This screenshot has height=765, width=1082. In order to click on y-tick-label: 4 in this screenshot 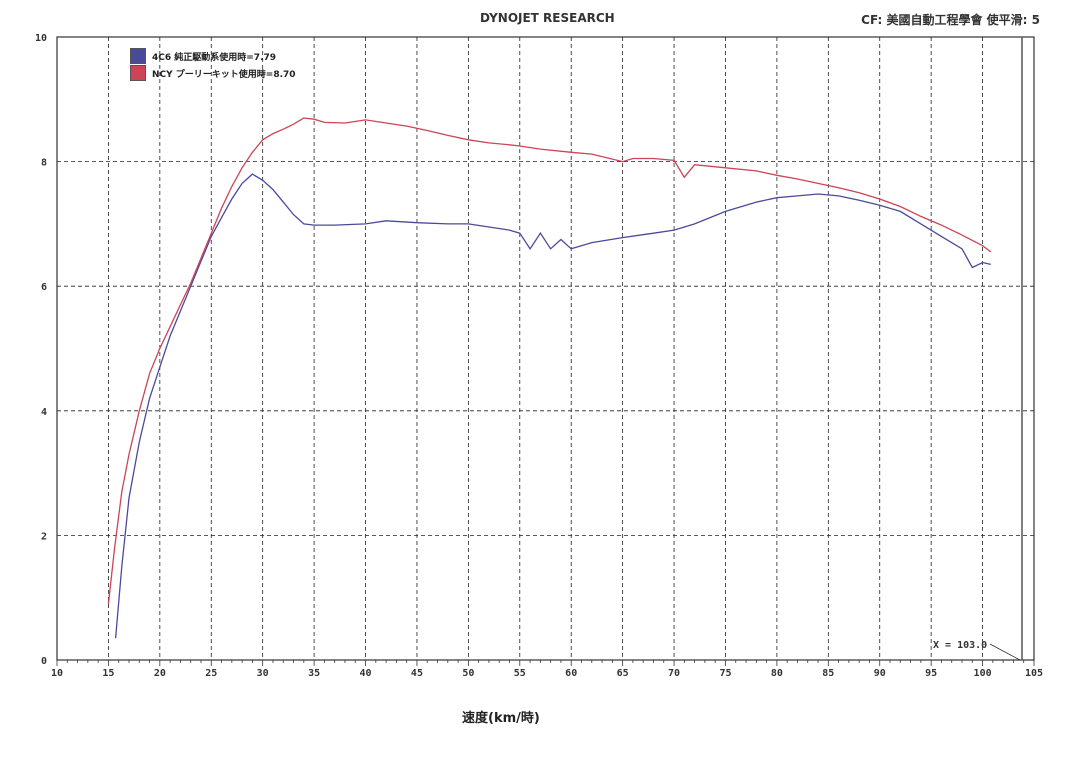, I will do `click(44, 412)`.